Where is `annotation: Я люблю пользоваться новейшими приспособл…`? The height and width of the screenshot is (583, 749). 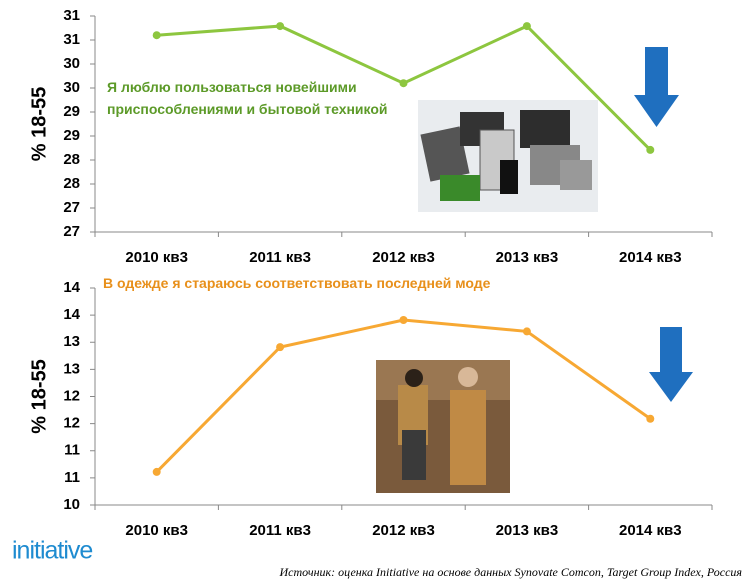 annotation: Я люблю пользоваться новейшими приспособл… is located at coordinates (247, 98).